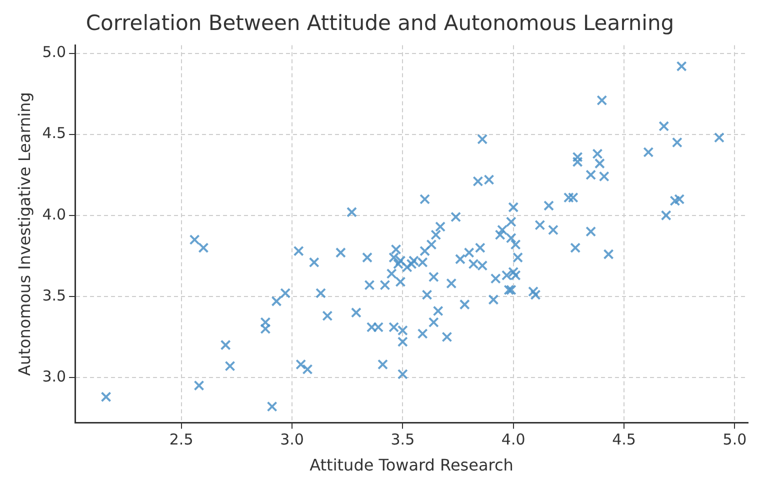 The height and width of the screenshot is (493, 777). I want to click on x-tick-label: 2.5, so click(181, 439).